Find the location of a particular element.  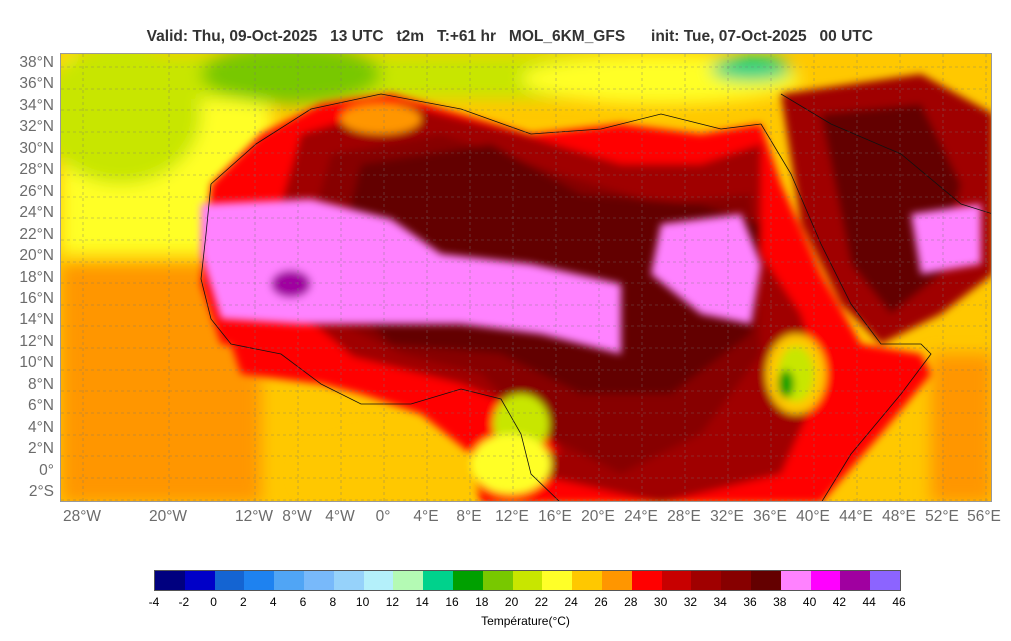

lon-label: 16°E is located at coordinates (555, 516).